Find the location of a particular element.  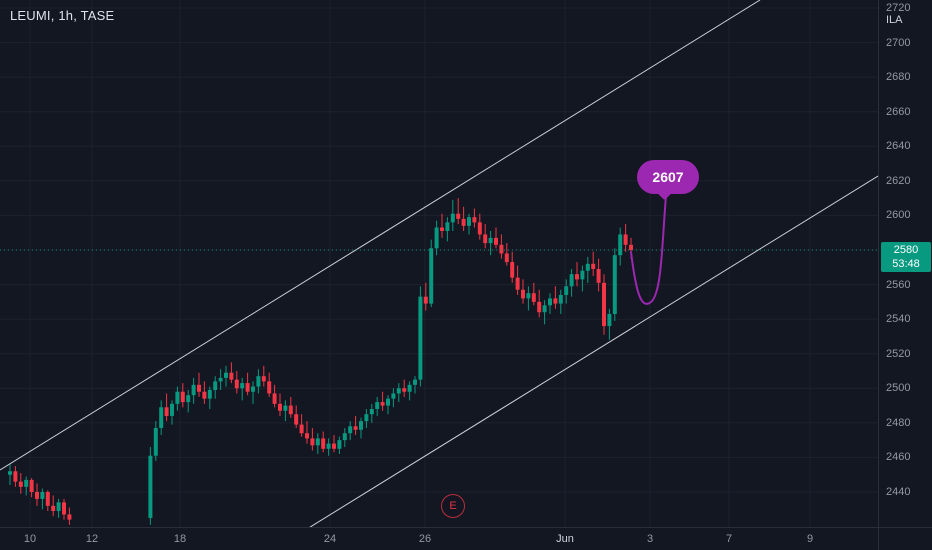

price-axis-label: 2480 is located at coordinates (898, 422).